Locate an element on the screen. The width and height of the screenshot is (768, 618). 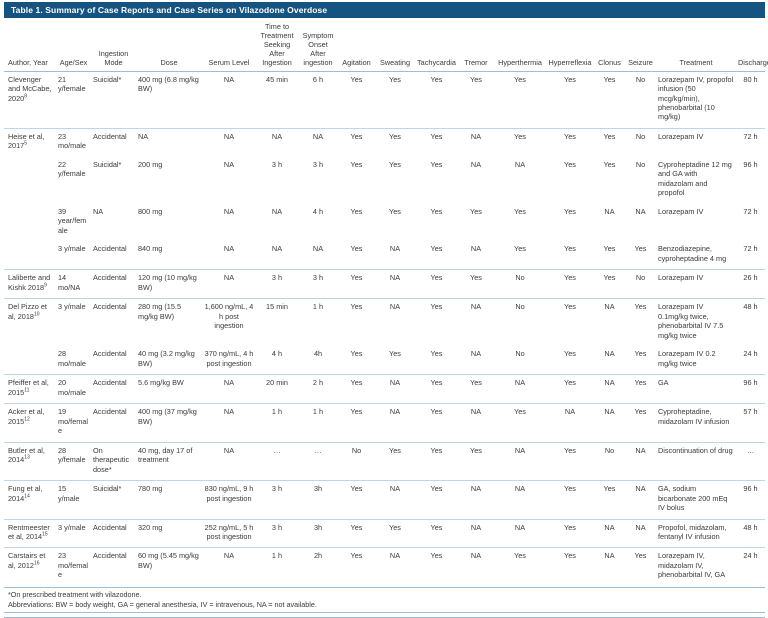
cell-treatment: Lorazepam IV 0.2 mg/kg twice is located at coordinates (687, 358).